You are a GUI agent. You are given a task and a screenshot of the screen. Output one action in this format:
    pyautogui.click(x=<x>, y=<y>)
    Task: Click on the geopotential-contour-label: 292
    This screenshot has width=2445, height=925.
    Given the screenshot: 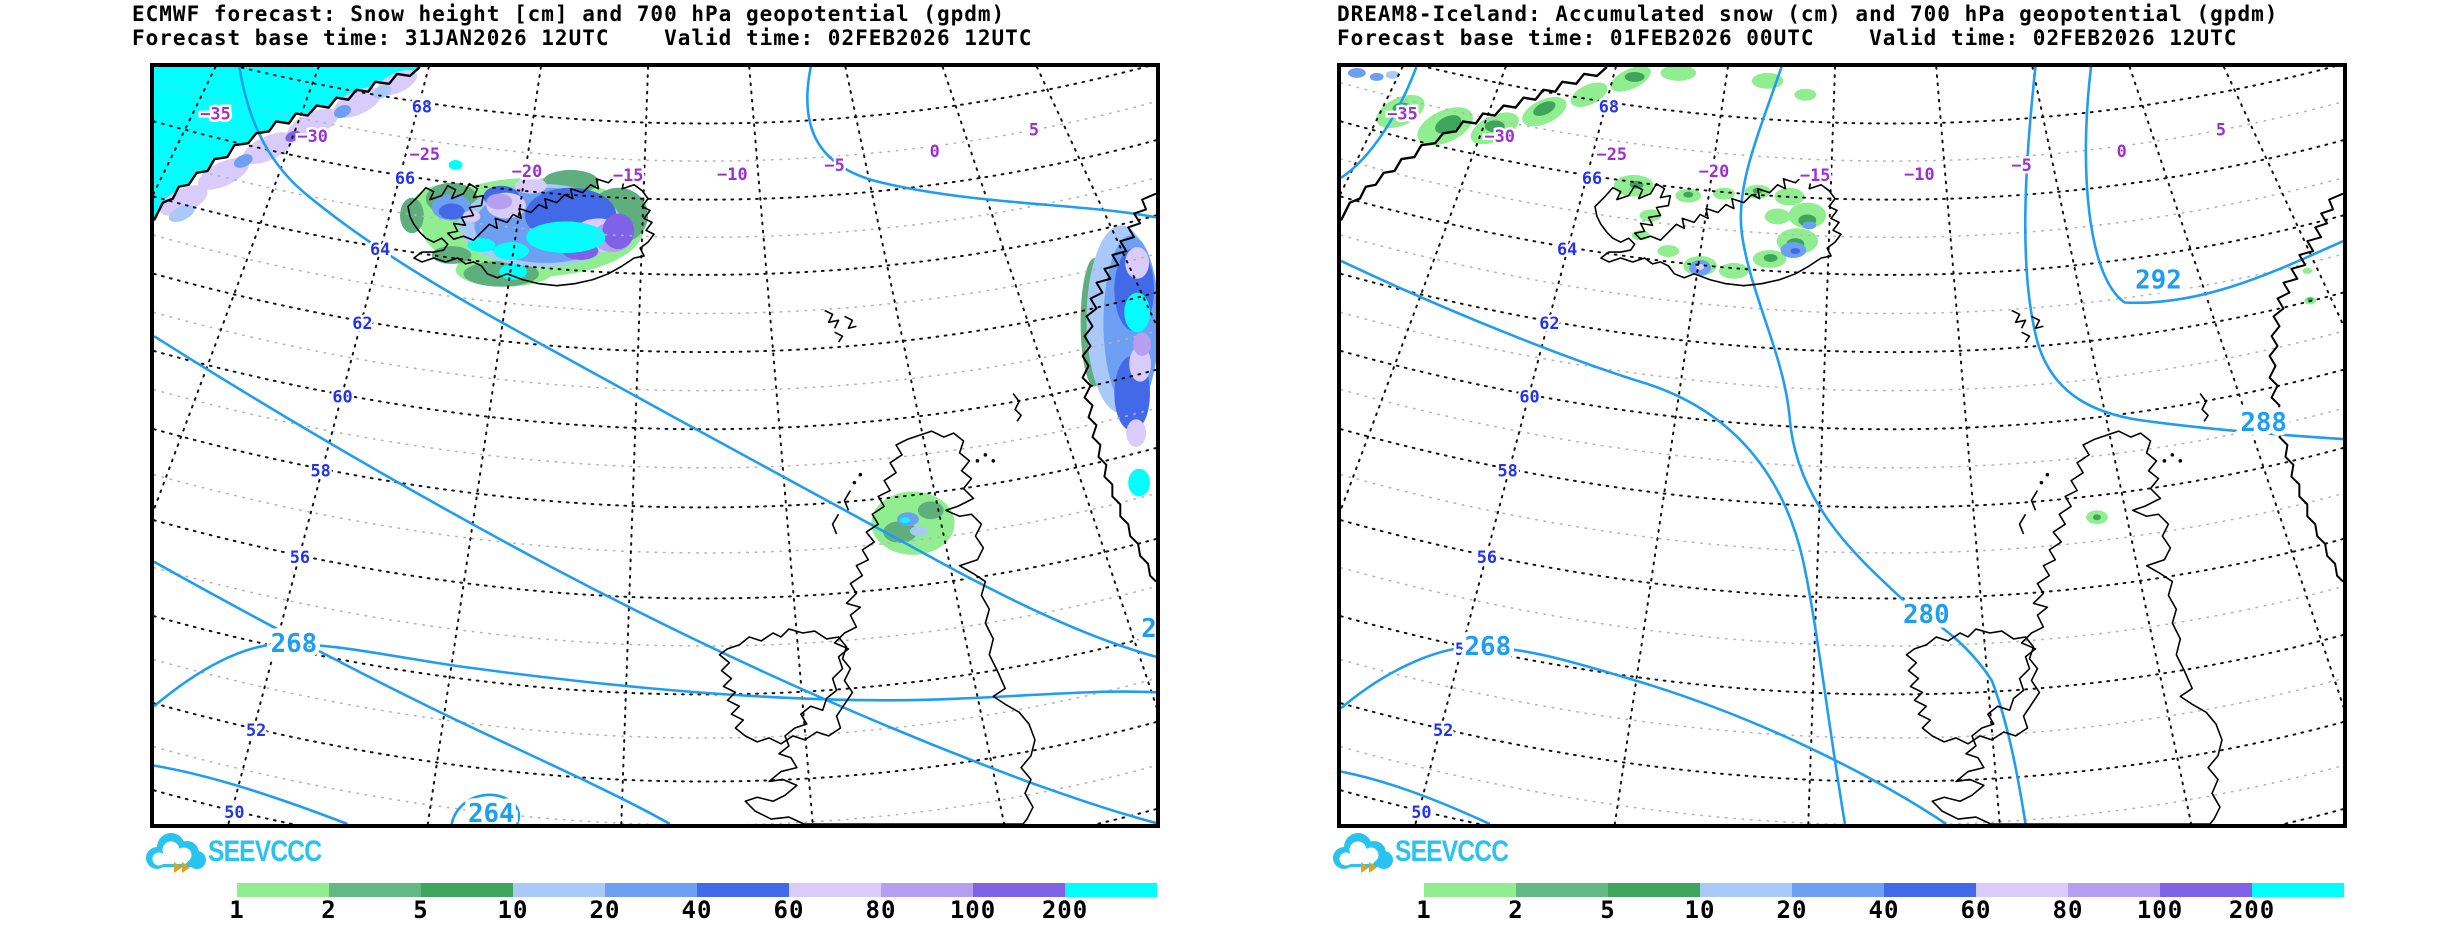 What is the action you would take?
    pyautogui.click(x=2158, y=281)
    